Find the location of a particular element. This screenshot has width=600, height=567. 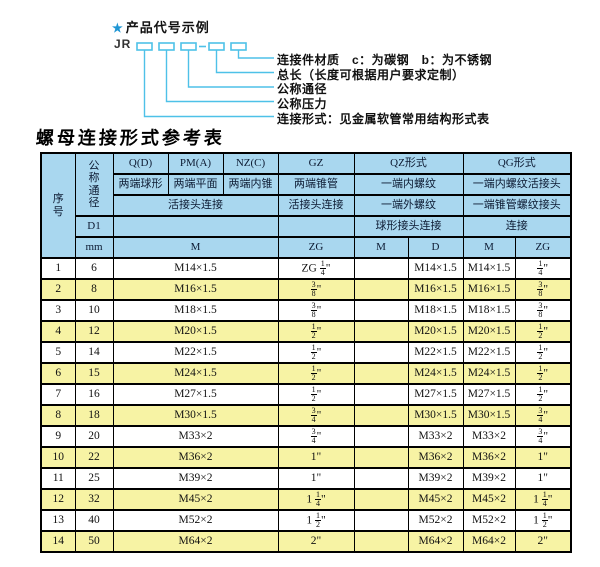

cell-zg: 1 1 4 " is located at coordinates (316, 499).